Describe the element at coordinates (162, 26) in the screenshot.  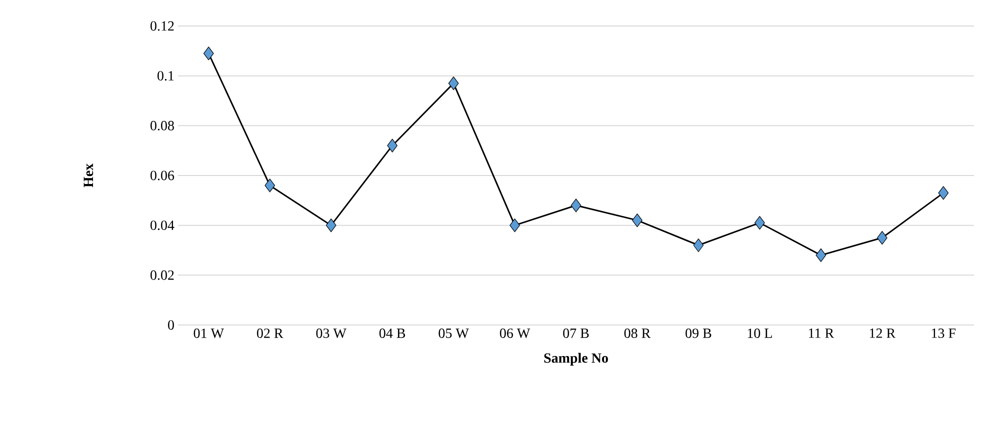
I see `y-tick-label: 0.12` at that location.